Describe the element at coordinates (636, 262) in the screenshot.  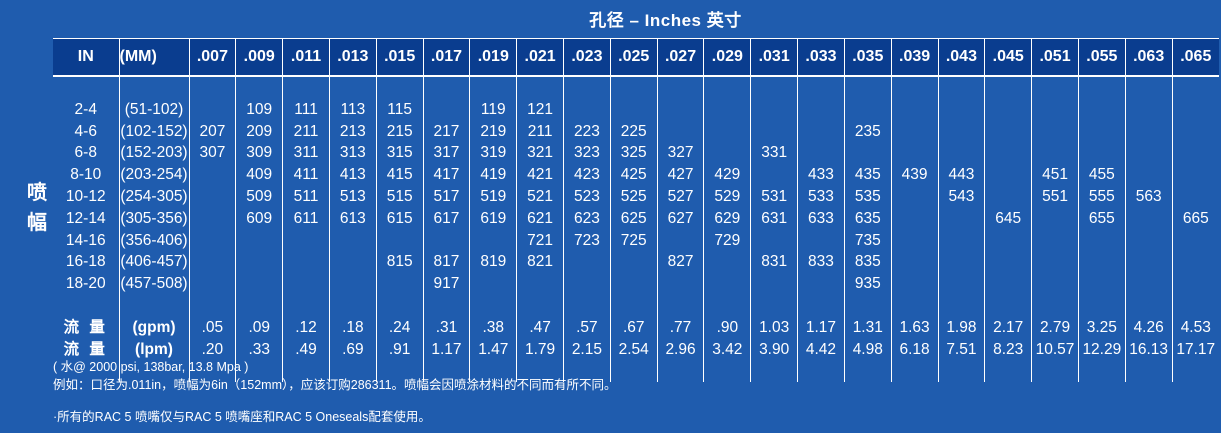
I see `fan-width-row: 16-18 (406-457) 815 817 819 821 827 831 833 835` at that location.